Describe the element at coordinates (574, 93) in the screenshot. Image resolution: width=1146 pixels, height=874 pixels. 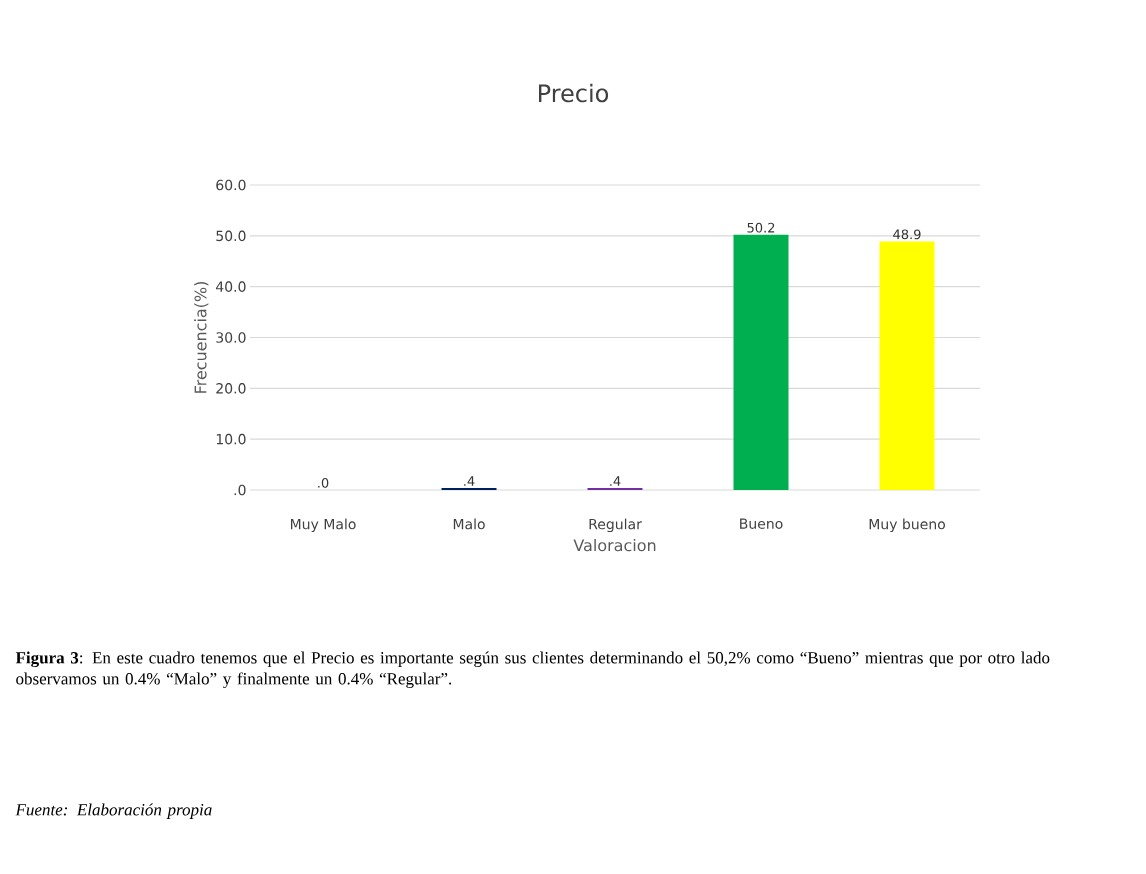
I see `chart-title: Precio` at that location.